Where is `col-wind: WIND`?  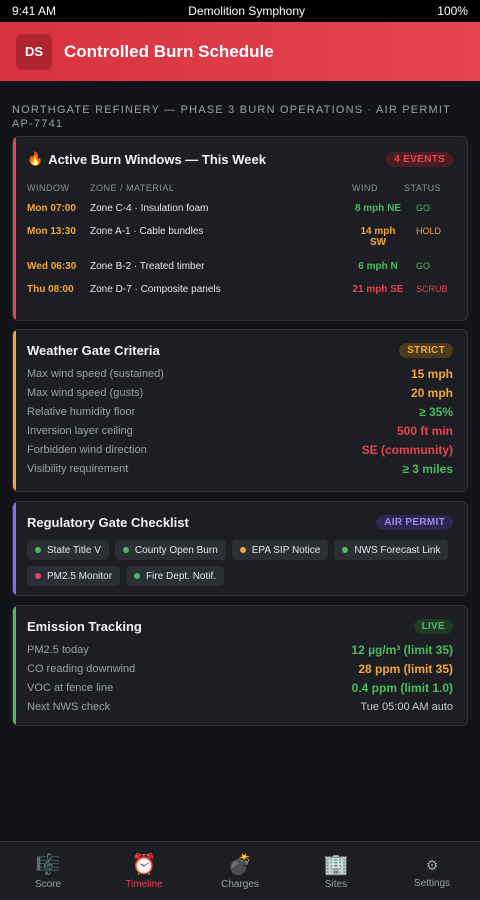
col-wind: WIND is located at coordinates (365, 188).